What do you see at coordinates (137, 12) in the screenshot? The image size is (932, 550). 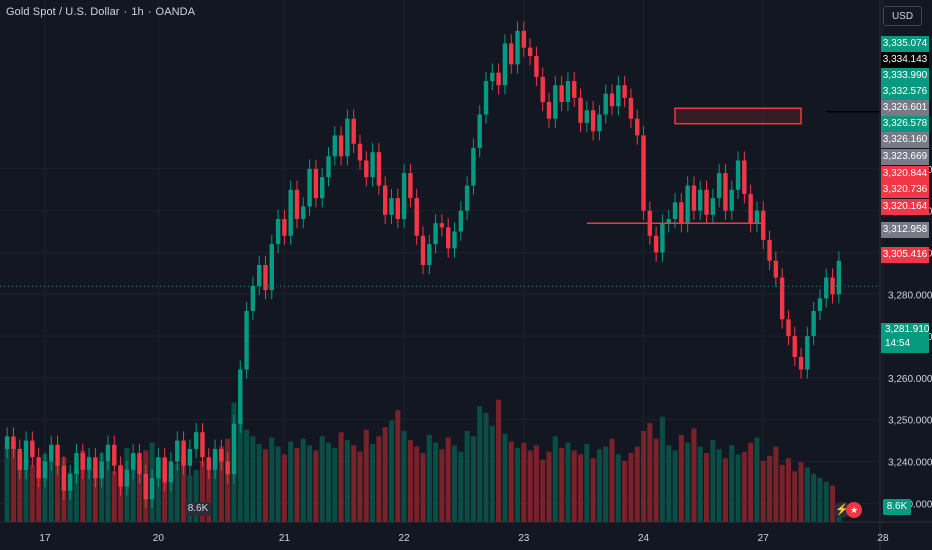 I see `interval: 1h` at bounding box center [137, 12].